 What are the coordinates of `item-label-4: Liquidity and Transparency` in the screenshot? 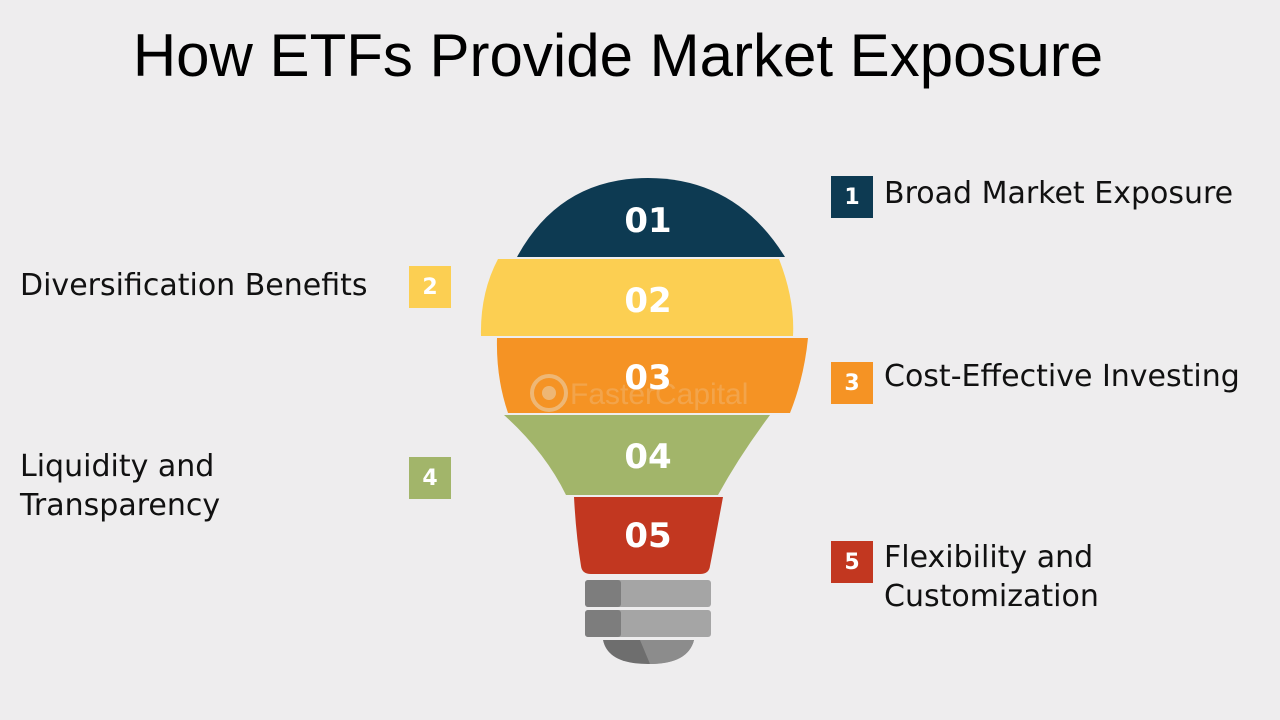 It's located at (120, 486).